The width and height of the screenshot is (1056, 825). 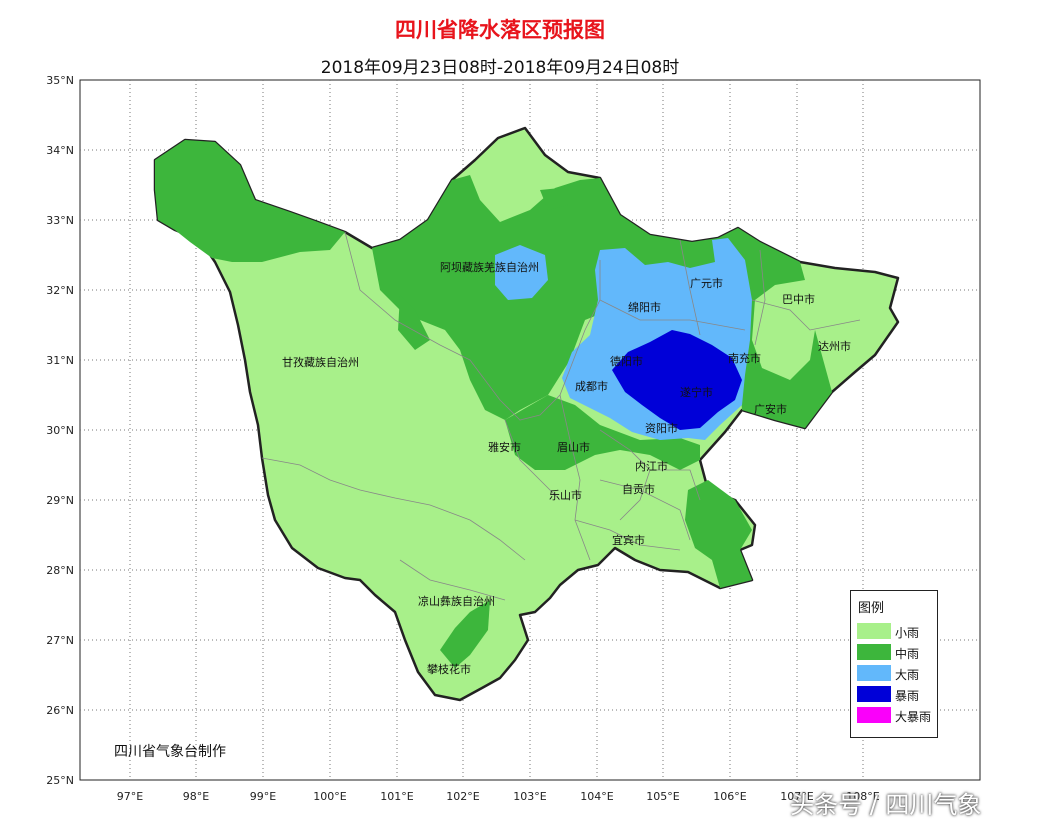 What do you see at coordinates (500, 30) in the screenshot?
I see `map-title: 四川省降水落区预报图` at bounding box center [500, 30].